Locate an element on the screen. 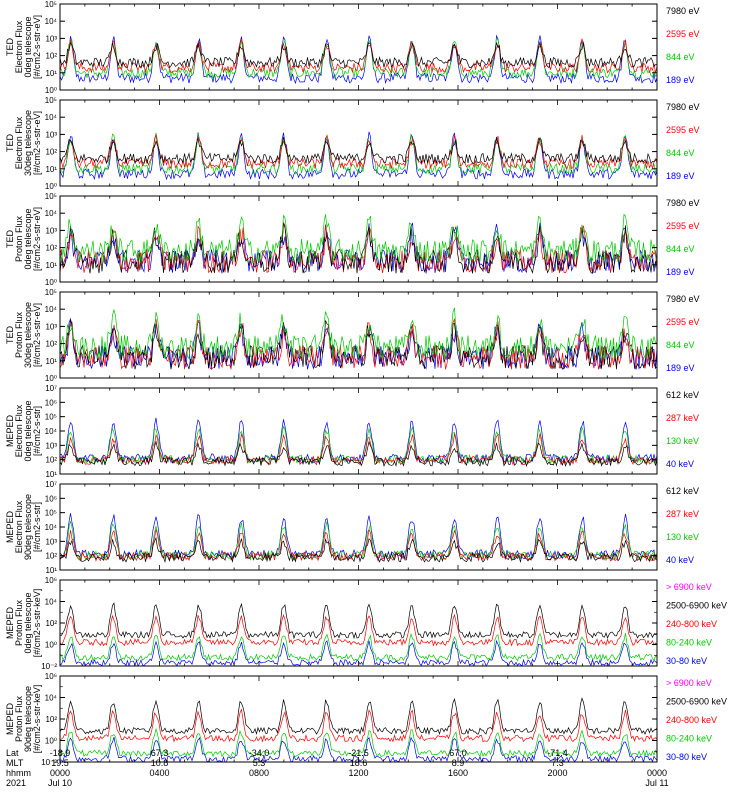 Image resolution: width=750 pixels, height=805 pixels. footer-value: 10.8 is located at coordinates (160, 763).